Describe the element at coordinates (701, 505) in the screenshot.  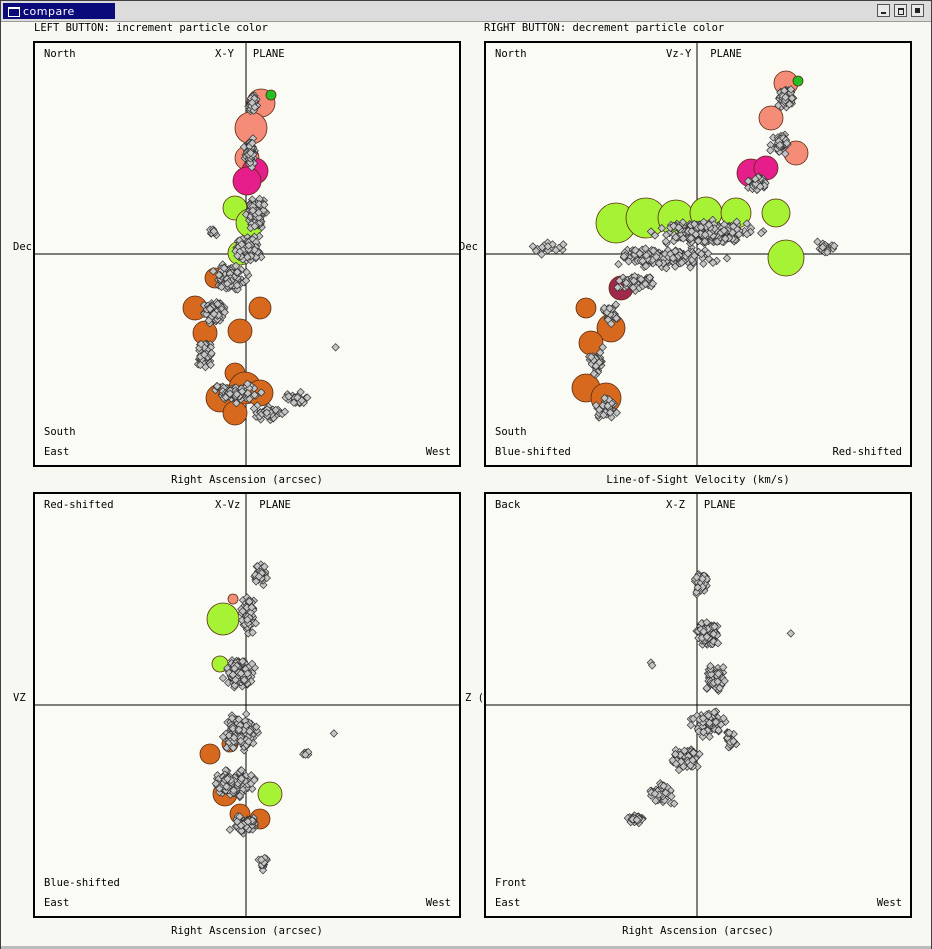
I see `xz-plane-label: X-Z PLANE` at that location.